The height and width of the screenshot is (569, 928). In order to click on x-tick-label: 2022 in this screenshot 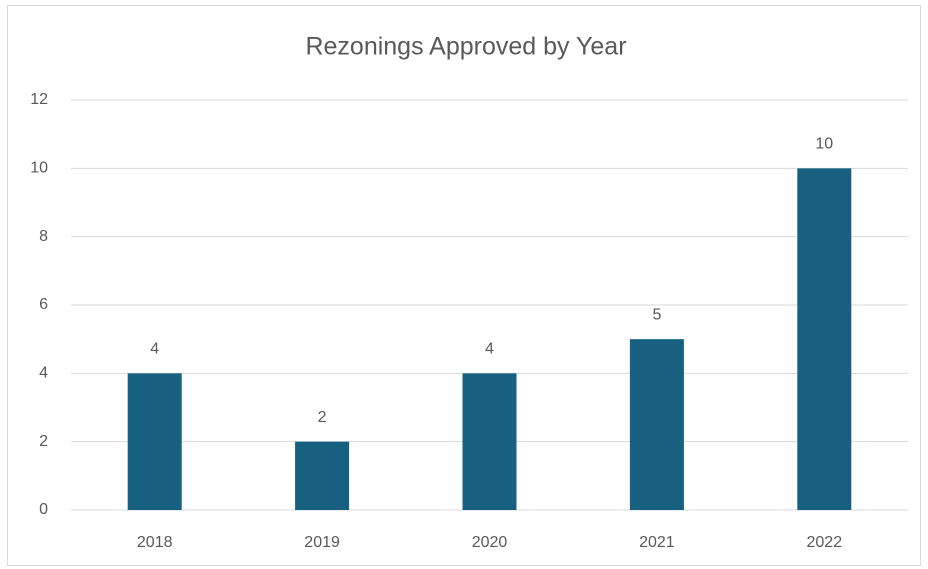, I will do `click(825, 542)`.